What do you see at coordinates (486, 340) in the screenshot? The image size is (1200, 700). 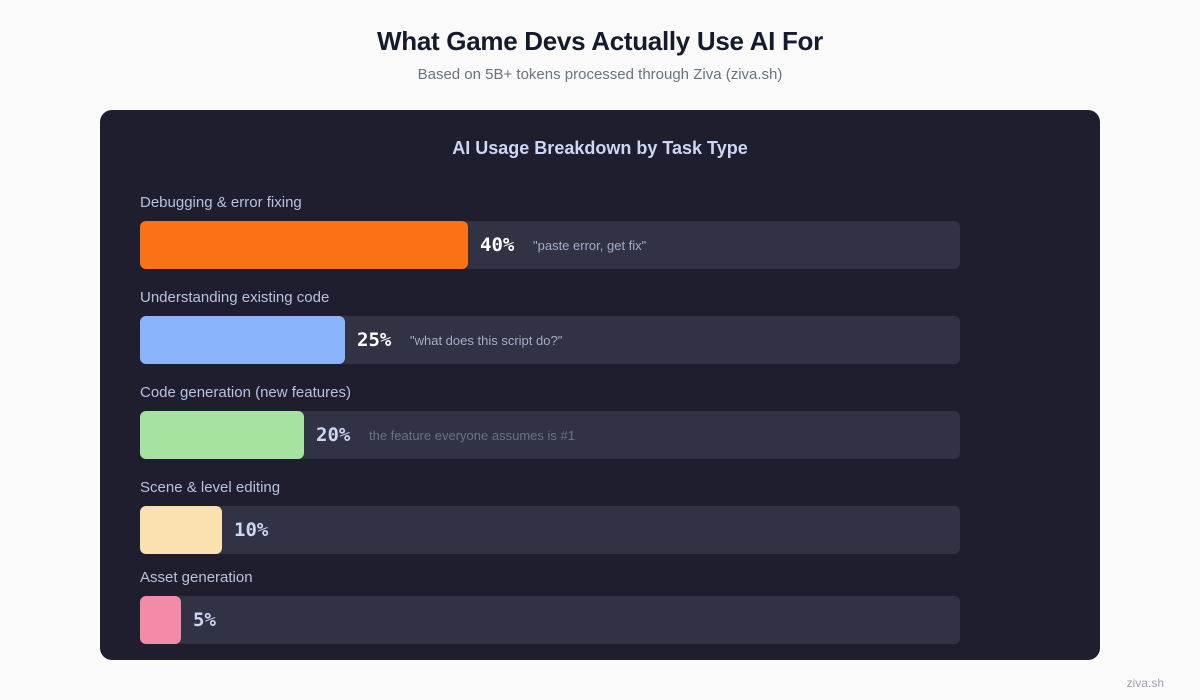 I see `bar-annotation: "what does this script do?"` at bounding box center [486, 340].